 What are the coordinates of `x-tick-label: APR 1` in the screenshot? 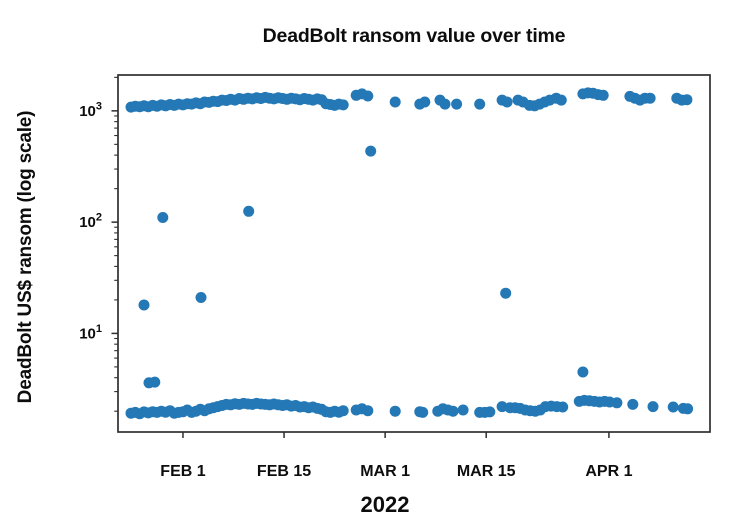 It's located at (608, 471).